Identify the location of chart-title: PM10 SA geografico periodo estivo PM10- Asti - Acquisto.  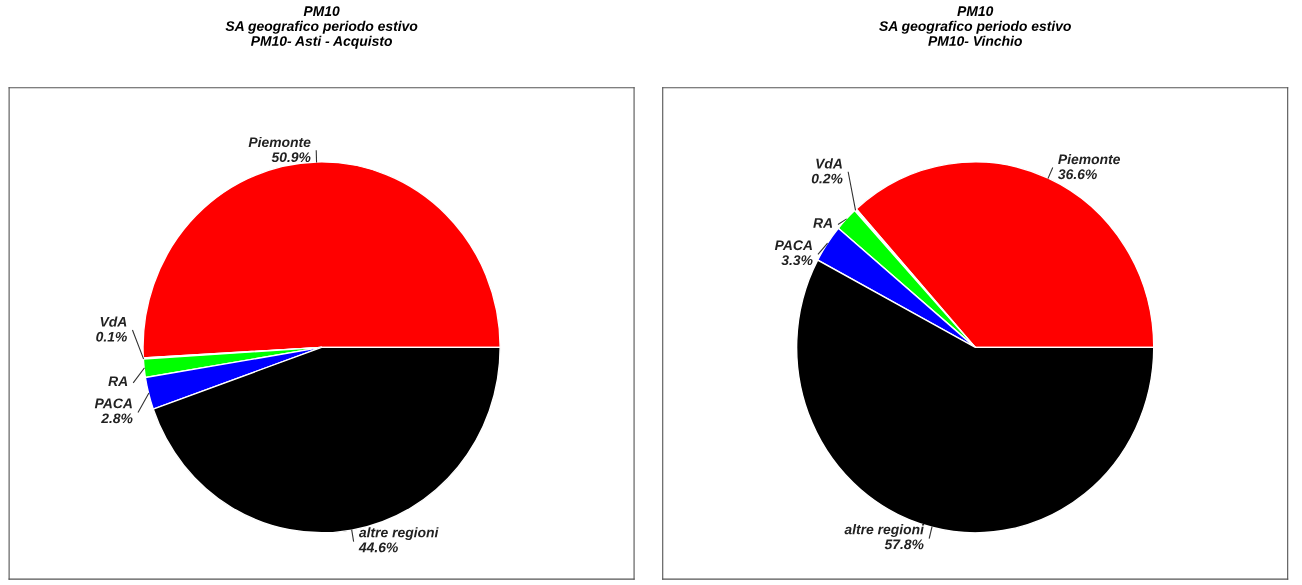
(321, 27).